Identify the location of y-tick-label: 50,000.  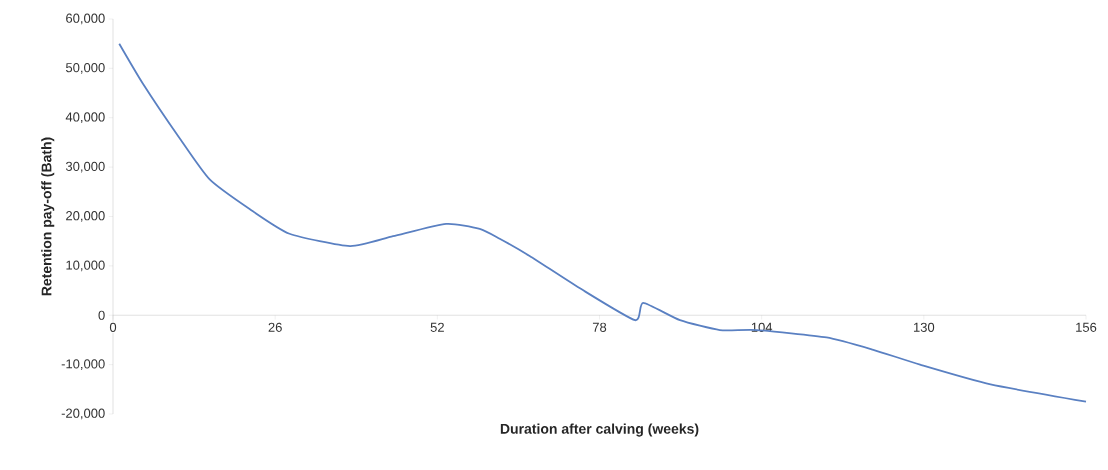
(85, 68).